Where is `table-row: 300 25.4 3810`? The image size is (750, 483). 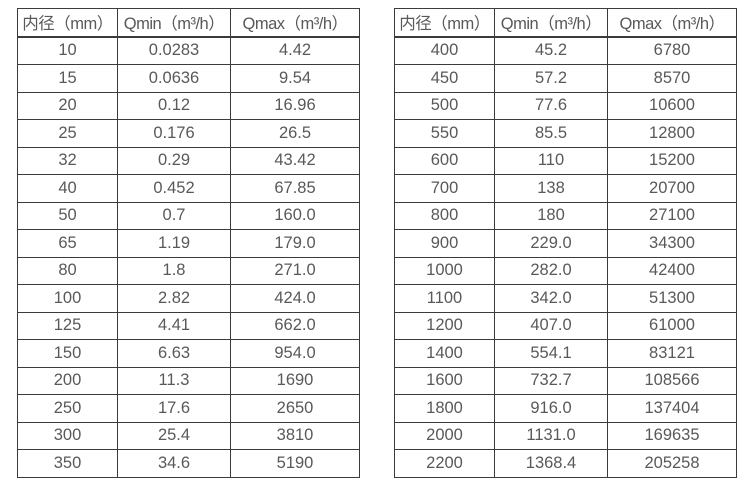 table-row: 300 25.4 3810 is located at coordinates (188, 435).